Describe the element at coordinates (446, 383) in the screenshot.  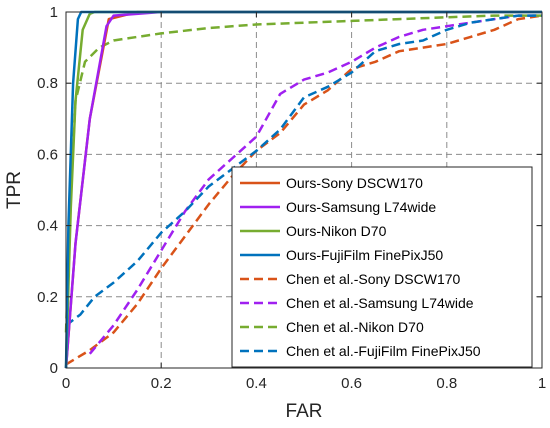
I see `x-tick-label: 0.8` at that location.